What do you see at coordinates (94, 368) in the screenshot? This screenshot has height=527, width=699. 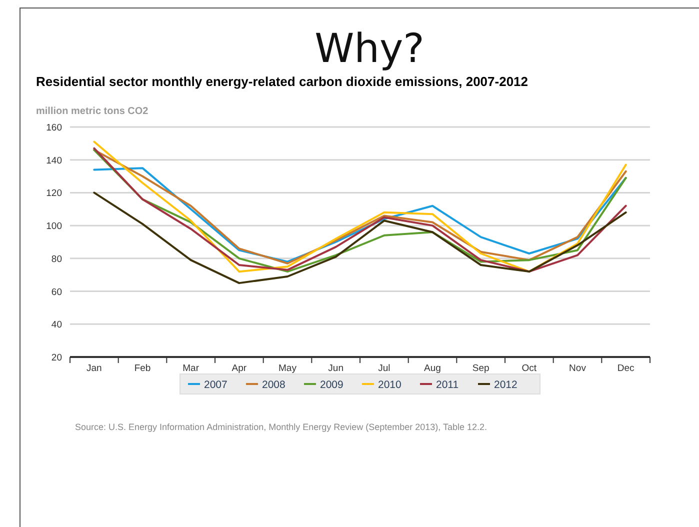 I see `x-tick-label: Jan` at bounding box center [94, 368].